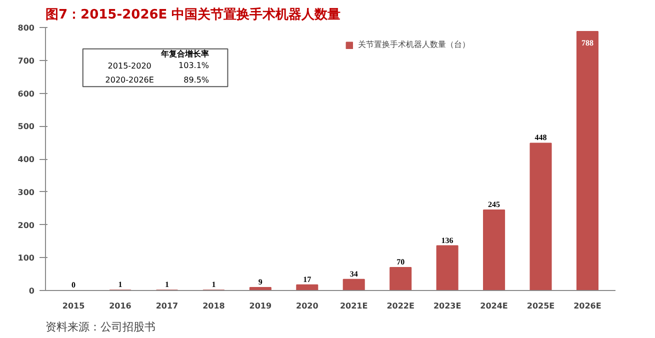  What do you see at coordinates (587, 43) in the screenshot?
I see `data-label: 788` at bounding box center [587, 43].